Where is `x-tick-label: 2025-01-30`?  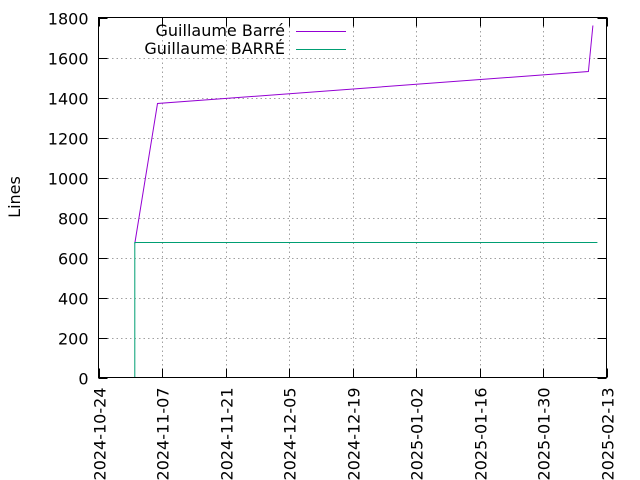
x-tick-label: 2025-01-30 is located at coordinates (544, 434).